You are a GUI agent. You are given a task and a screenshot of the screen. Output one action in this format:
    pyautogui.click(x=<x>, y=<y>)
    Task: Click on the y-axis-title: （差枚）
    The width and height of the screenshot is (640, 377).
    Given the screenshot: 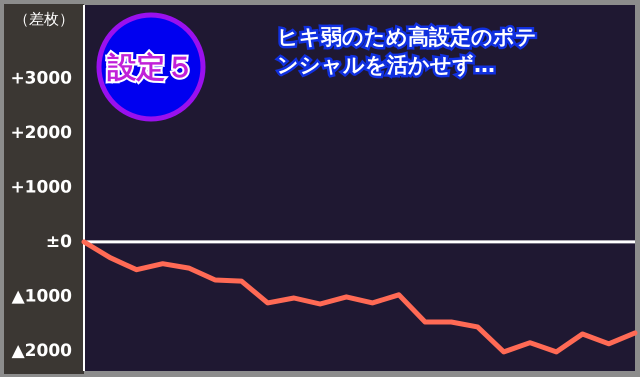 What is the action you would take?
    pyautogui.click(x=44, y=19)
    